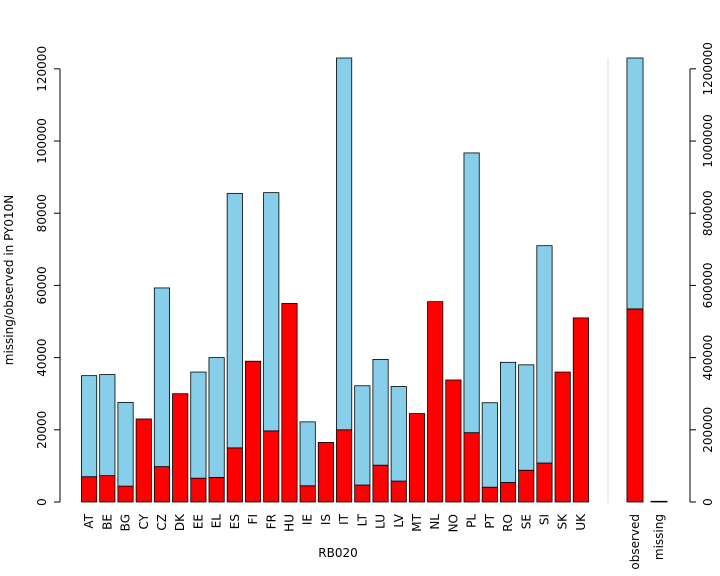  I want to click on bar-observed-LV, so click(398, 434).